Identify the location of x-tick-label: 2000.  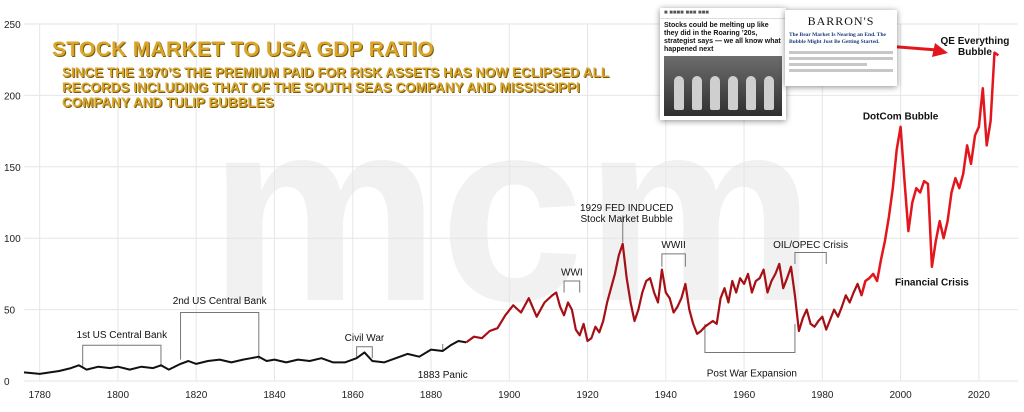
(900, 395).